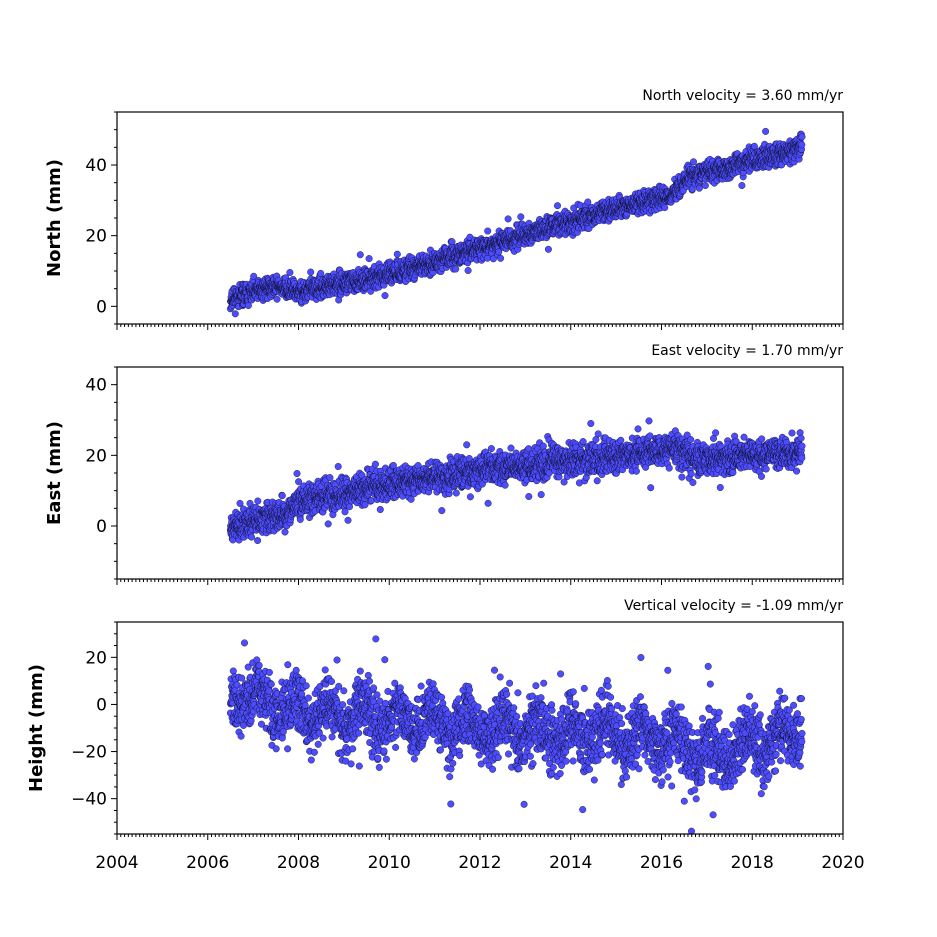 The width and height of the screenshot is (937, 937). Describe the element at coordinates (747, 351) in the screenshot. I see `east-velocity-title: East velocity = 1.70 mm/yr` at that location.